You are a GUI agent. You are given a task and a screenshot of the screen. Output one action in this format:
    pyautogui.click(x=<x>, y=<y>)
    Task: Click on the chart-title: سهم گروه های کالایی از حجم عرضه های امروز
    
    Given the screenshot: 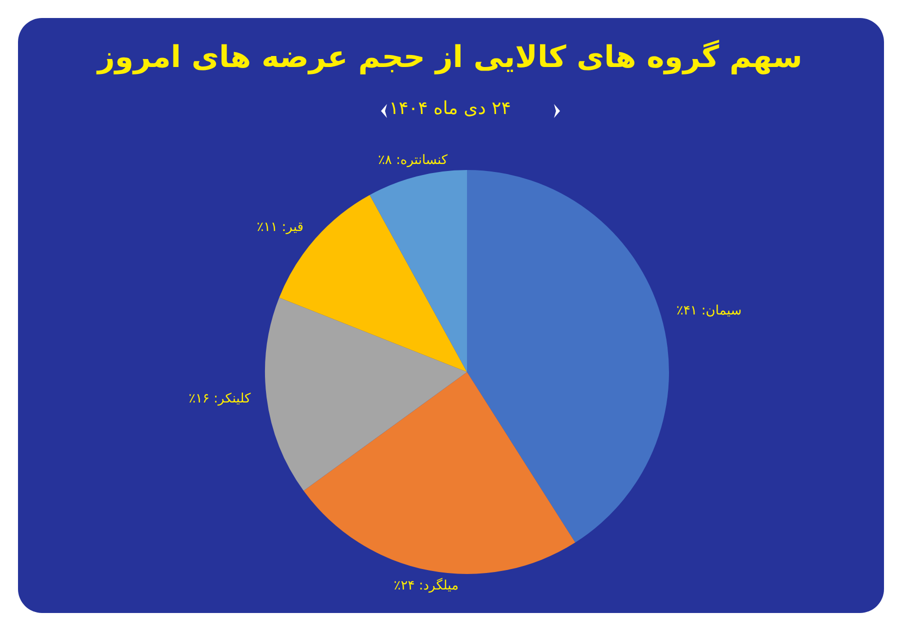 What is the action you would take?
    pyautogui.click(x=449, y=57)
    